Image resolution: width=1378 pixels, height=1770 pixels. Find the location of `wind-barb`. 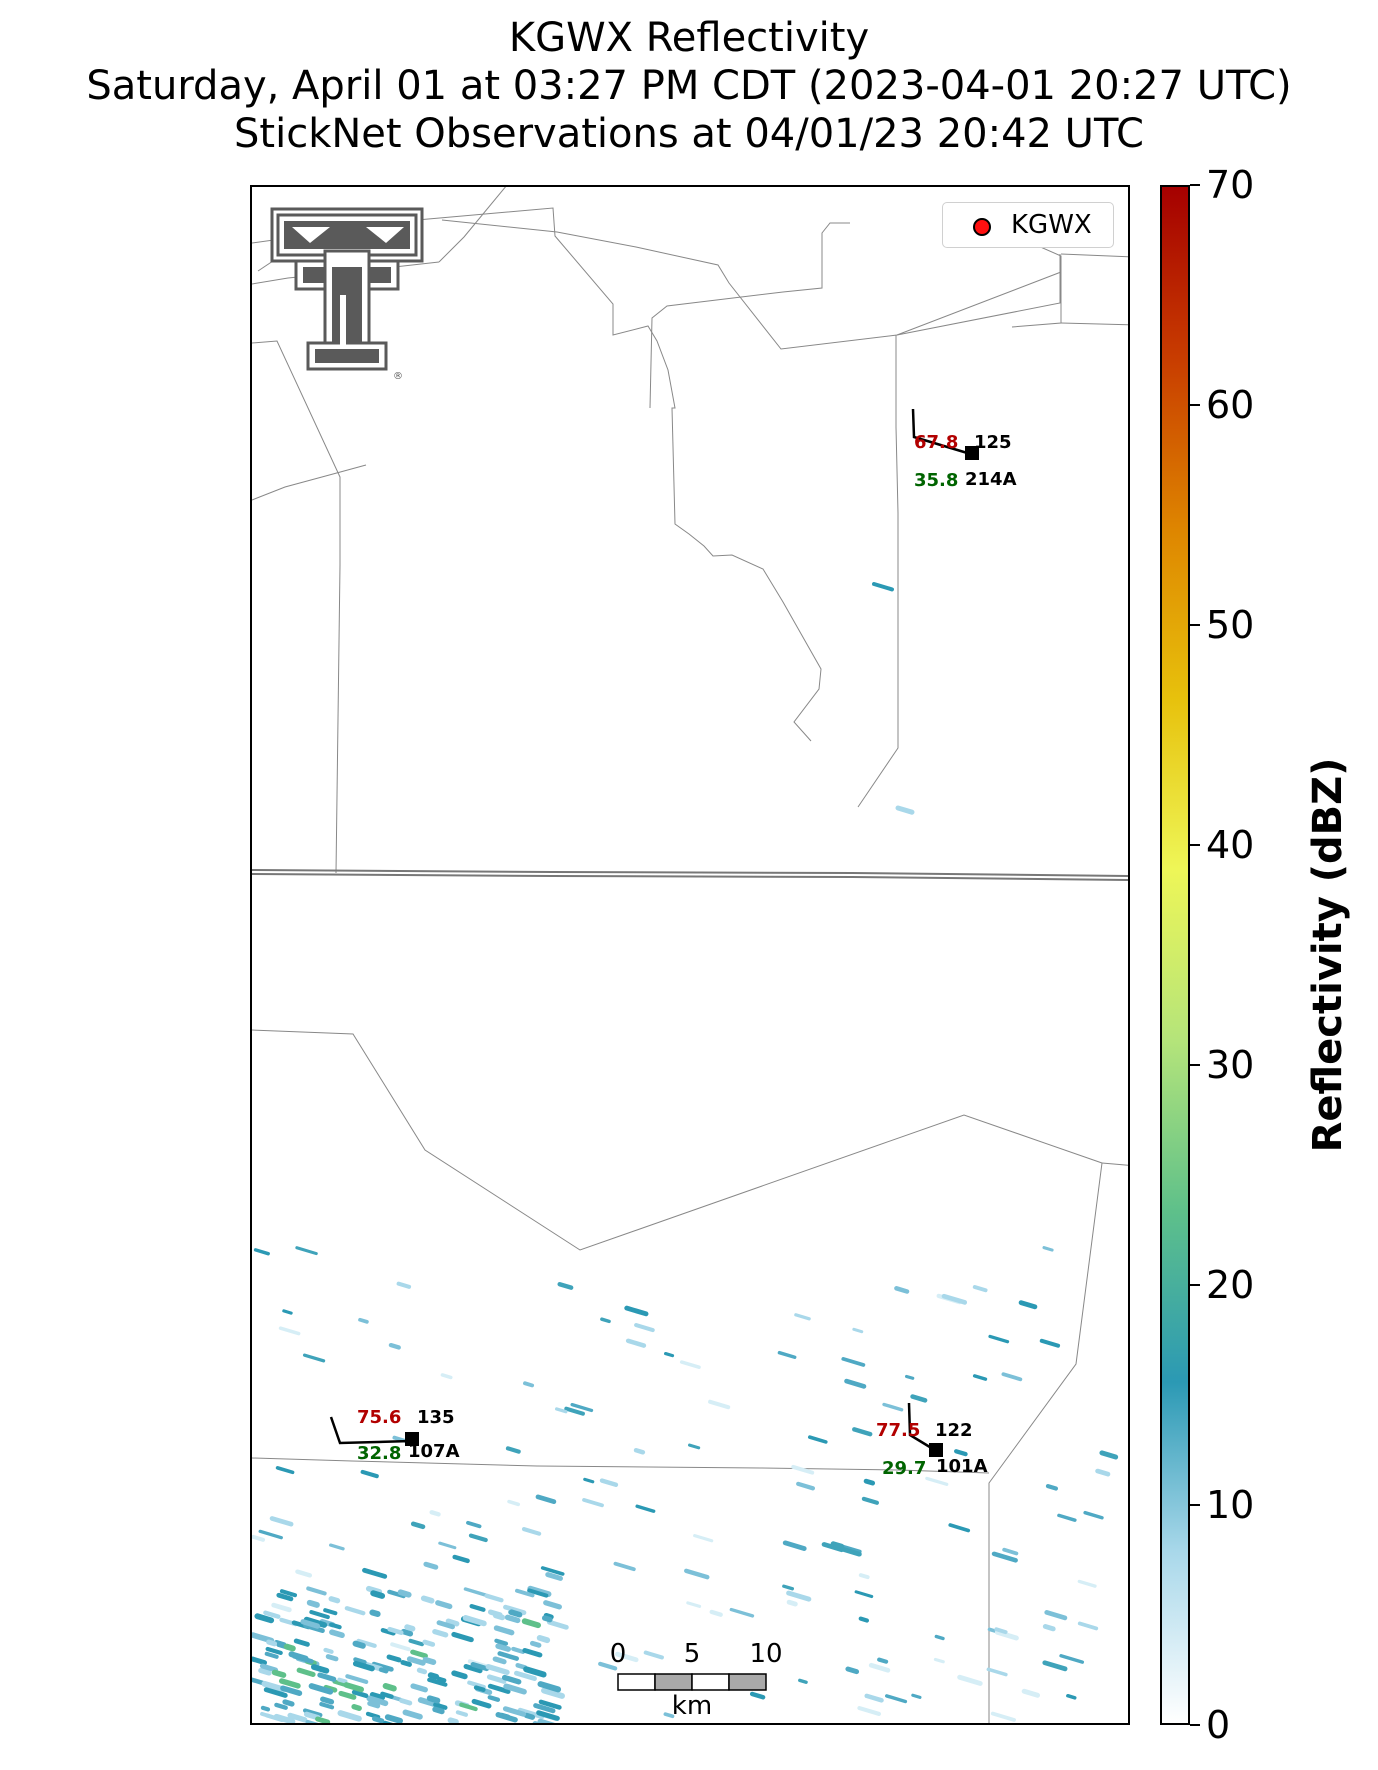

wind-barb is located at coordinates (923, 1428).